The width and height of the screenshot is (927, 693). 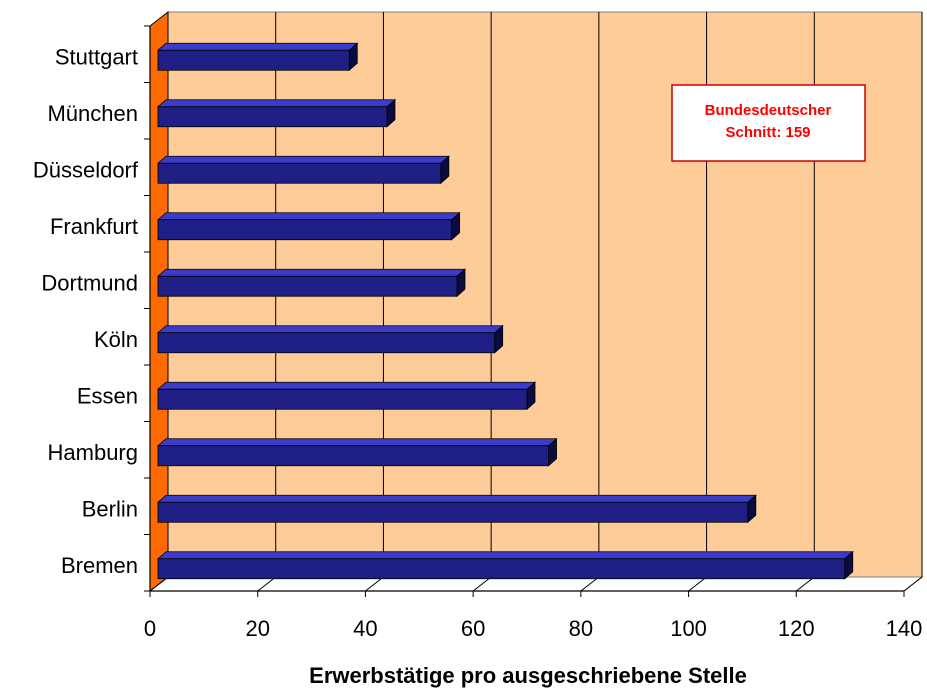 I want to click on bar-düsseldorf, so click(x=303, y=170).